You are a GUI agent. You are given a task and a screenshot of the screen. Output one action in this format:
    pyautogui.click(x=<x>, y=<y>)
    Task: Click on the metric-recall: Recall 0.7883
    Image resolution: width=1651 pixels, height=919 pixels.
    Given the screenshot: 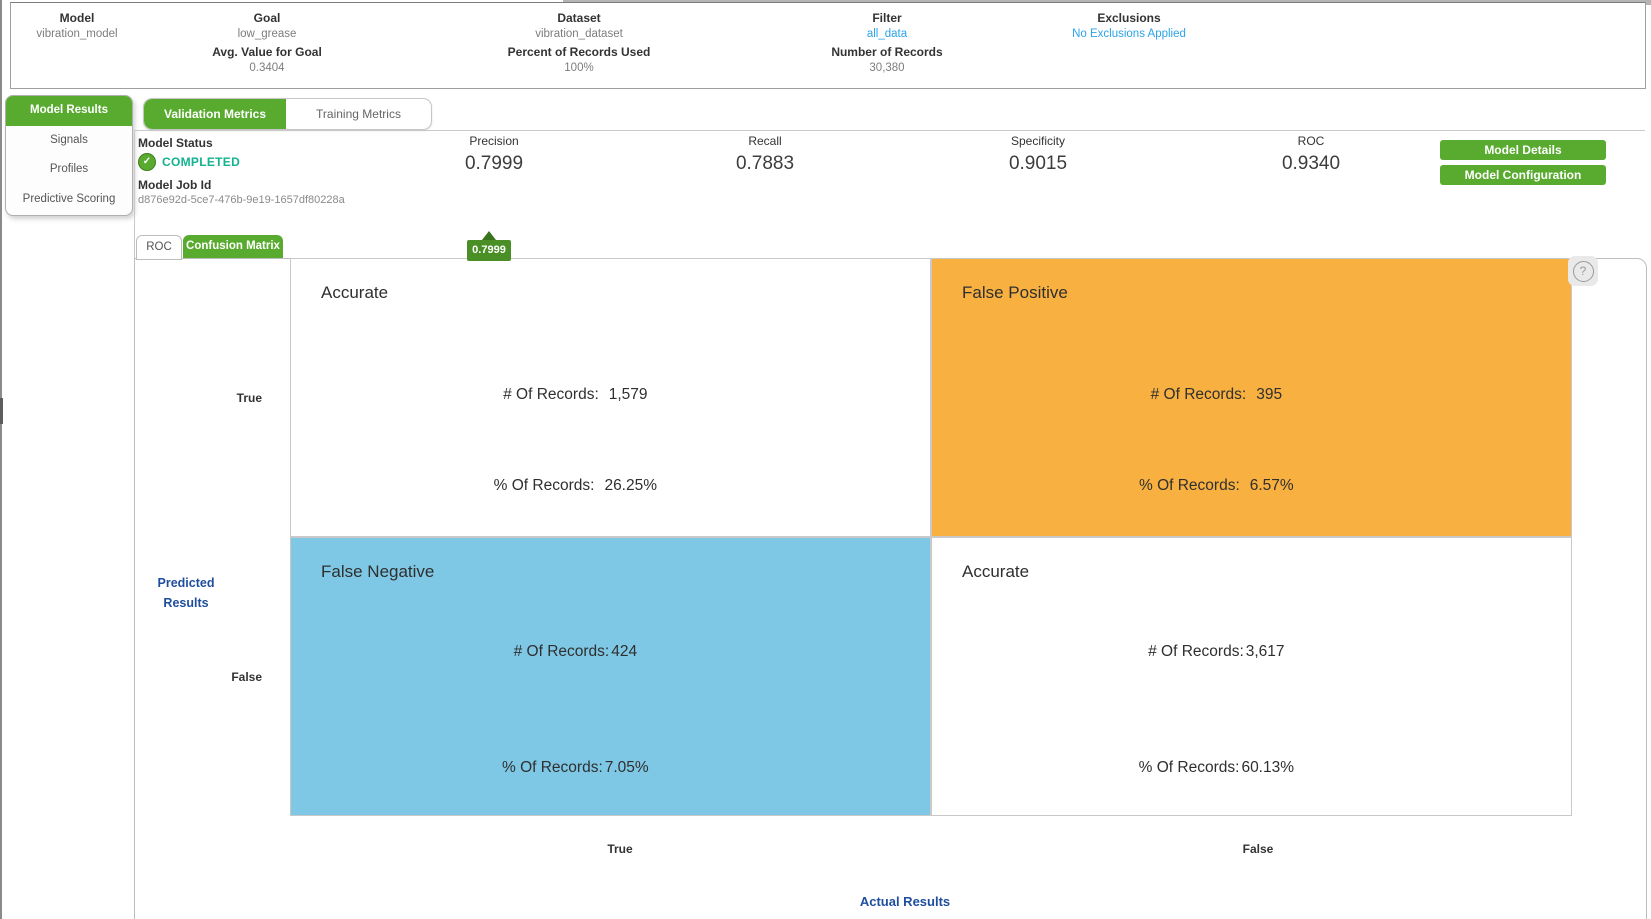 What is the action you would take?
    pyautogui.click(x=765, y=154)
    